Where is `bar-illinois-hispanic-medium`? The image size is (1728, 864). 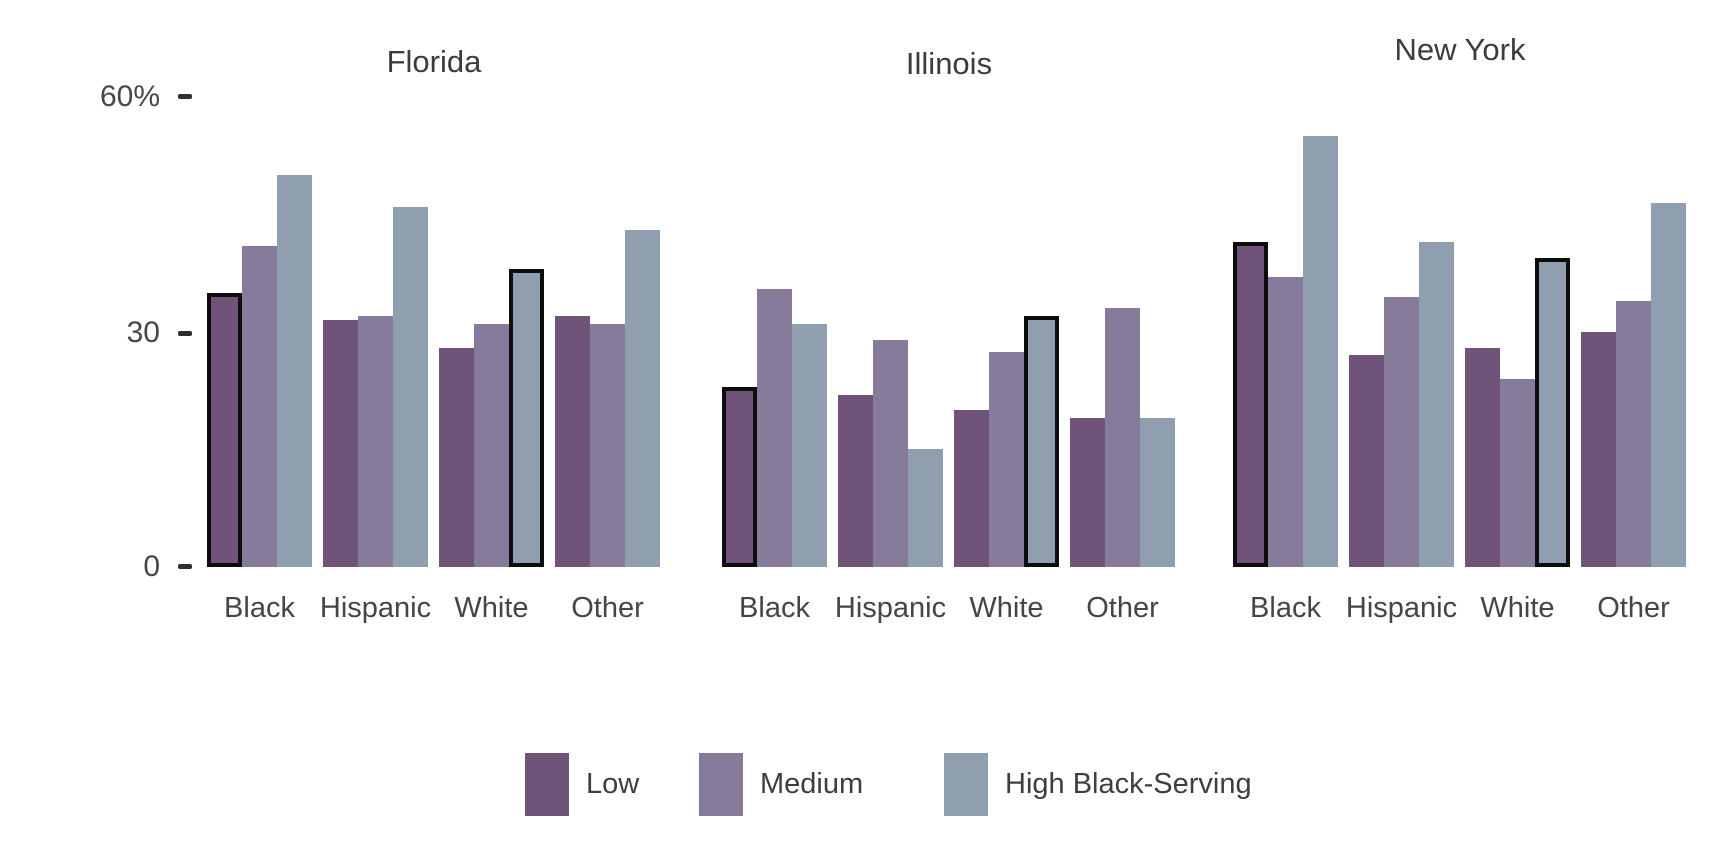
bar-illinois-hispanic-medium is located at coordinates (890, 453).